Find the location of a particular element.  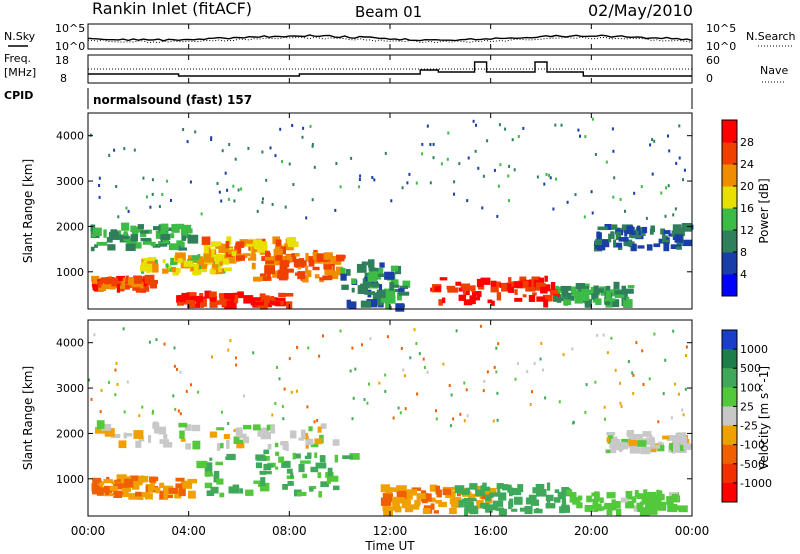

colorbar-tick-label: 28 is located at coordinates (747, 142).